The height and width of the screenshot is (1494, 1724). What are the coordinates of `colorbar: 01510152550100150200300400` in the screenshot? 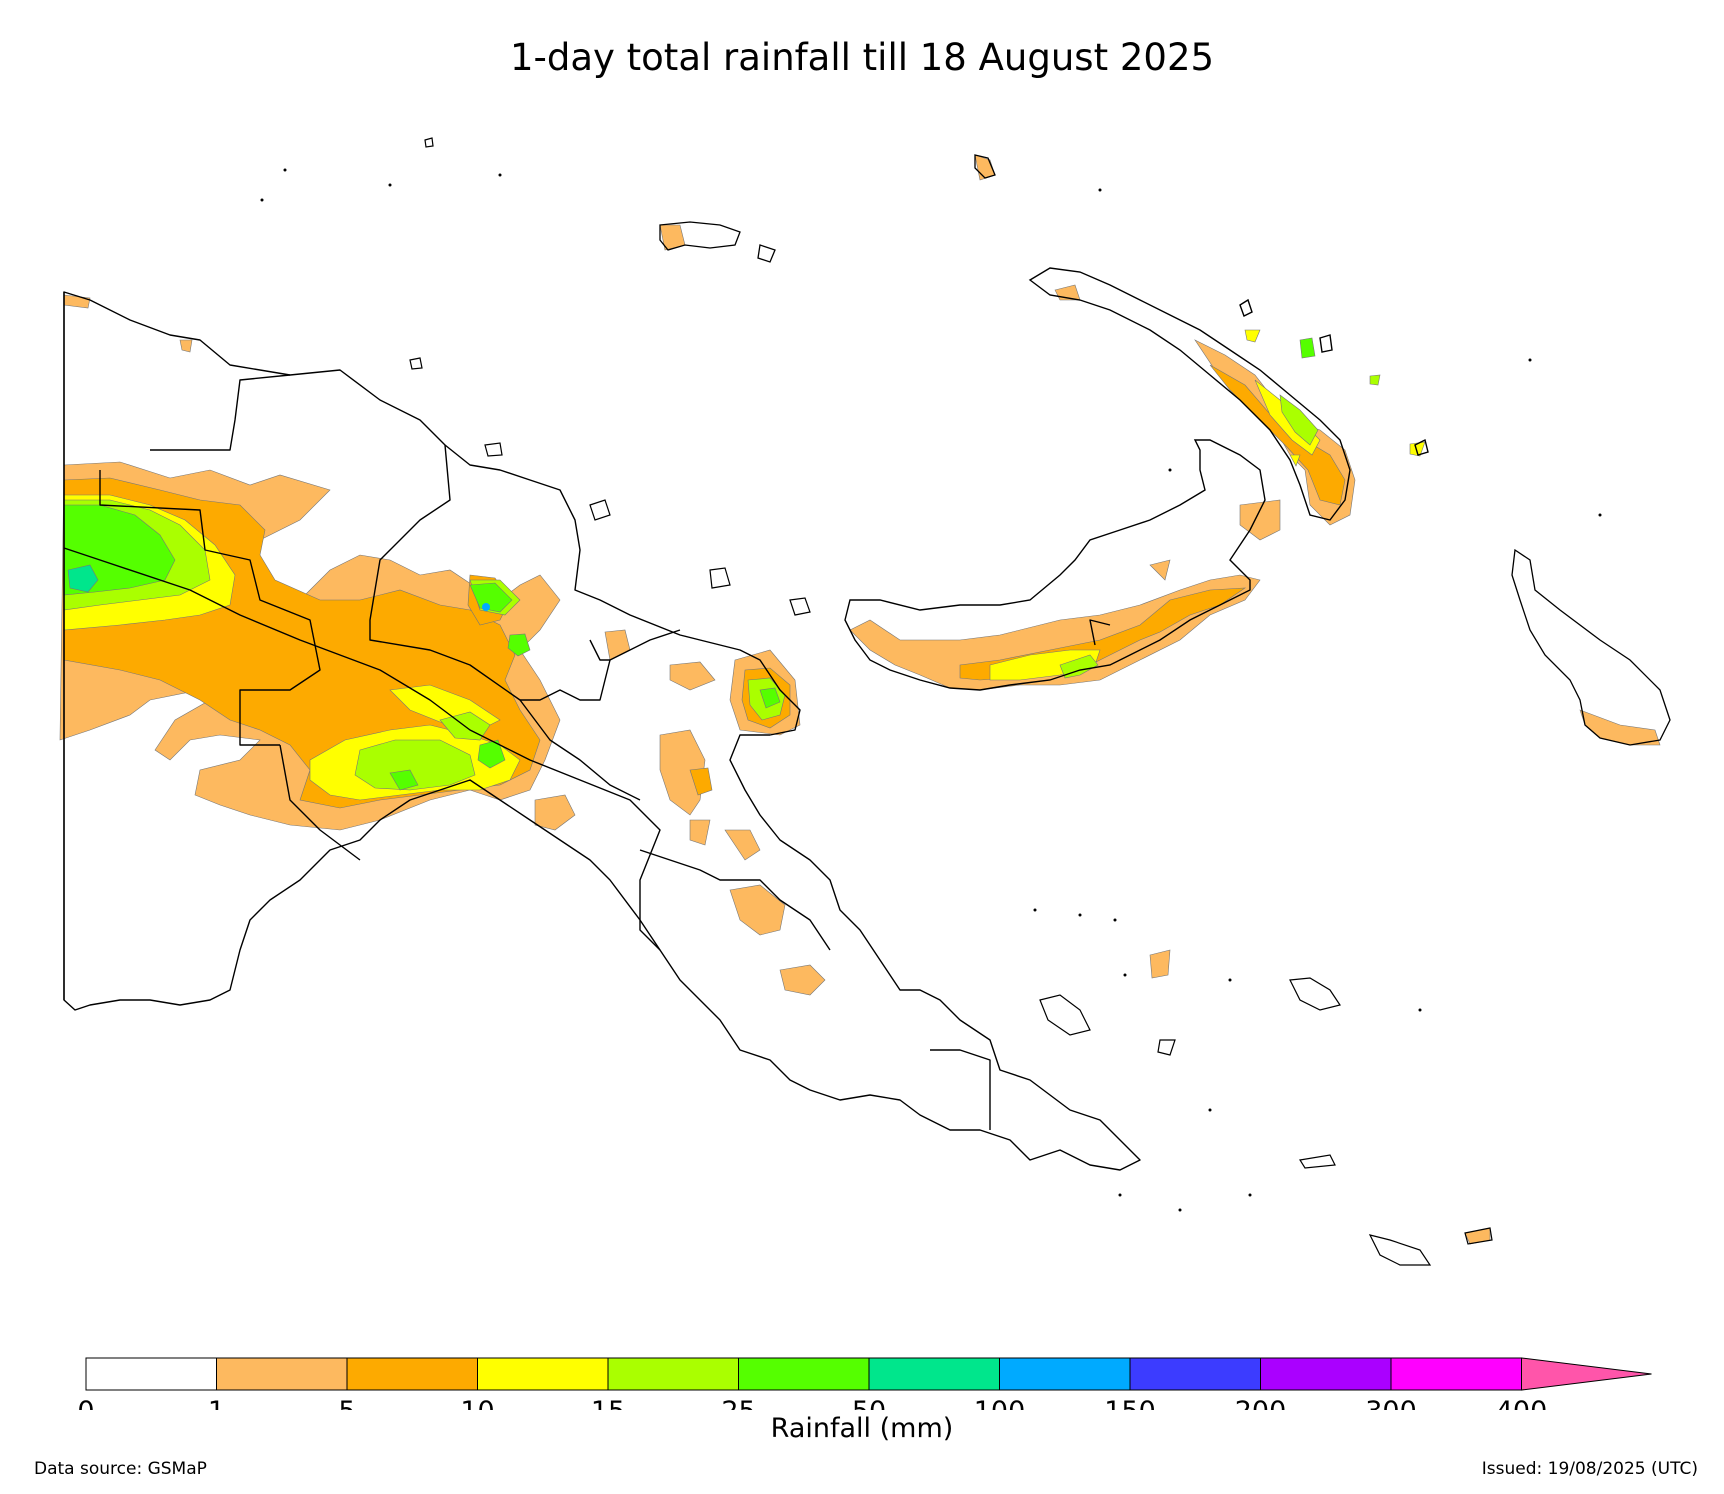 It's located at (864, 1383).